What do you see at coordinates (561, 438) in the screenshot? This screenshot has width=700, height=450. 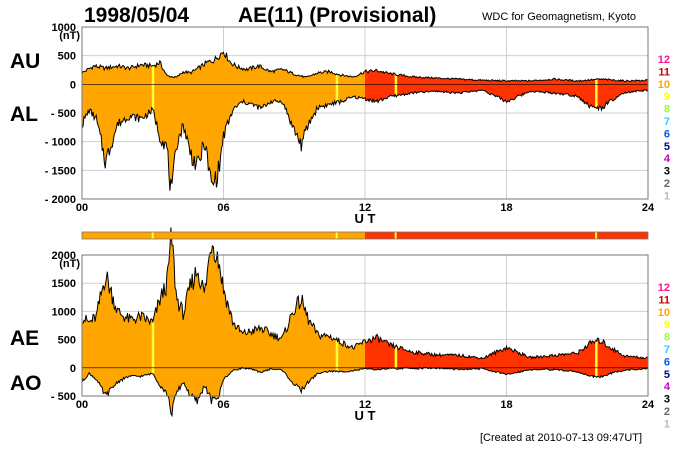 I see `created-timestamp: [Created at 2010-07-13 09:47UT]` at bounding box center [561, 438].